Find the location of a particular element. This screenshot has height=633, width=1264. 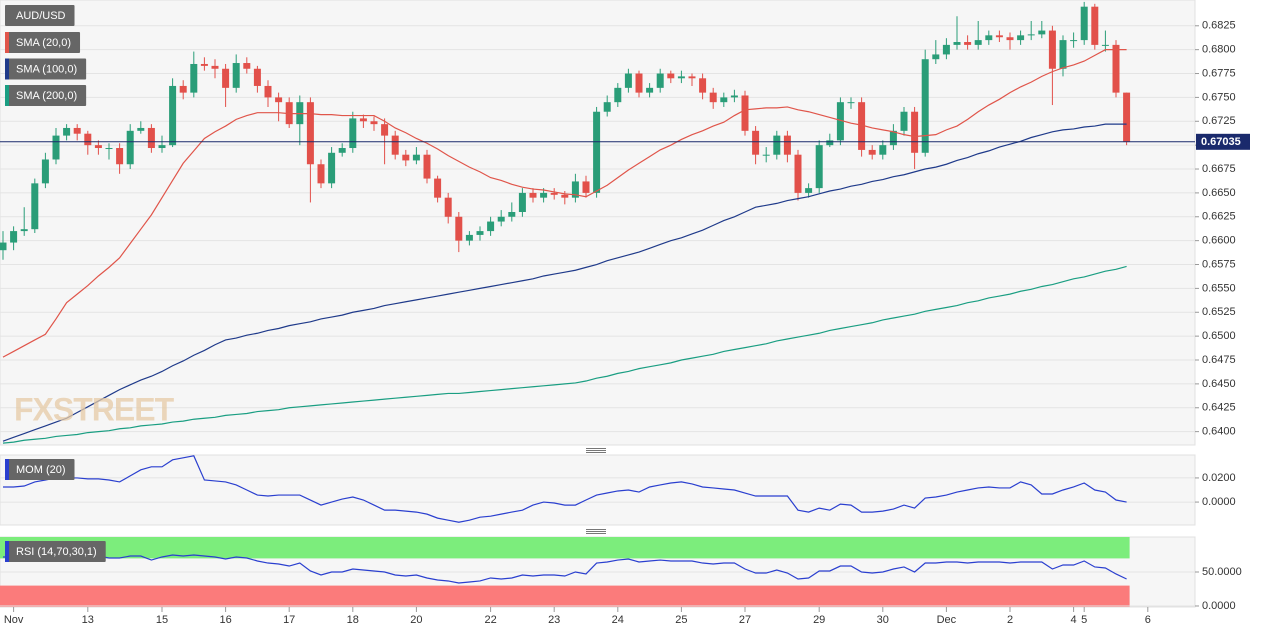

legend-item: AUD/USD is located at coordinates (40, 15).